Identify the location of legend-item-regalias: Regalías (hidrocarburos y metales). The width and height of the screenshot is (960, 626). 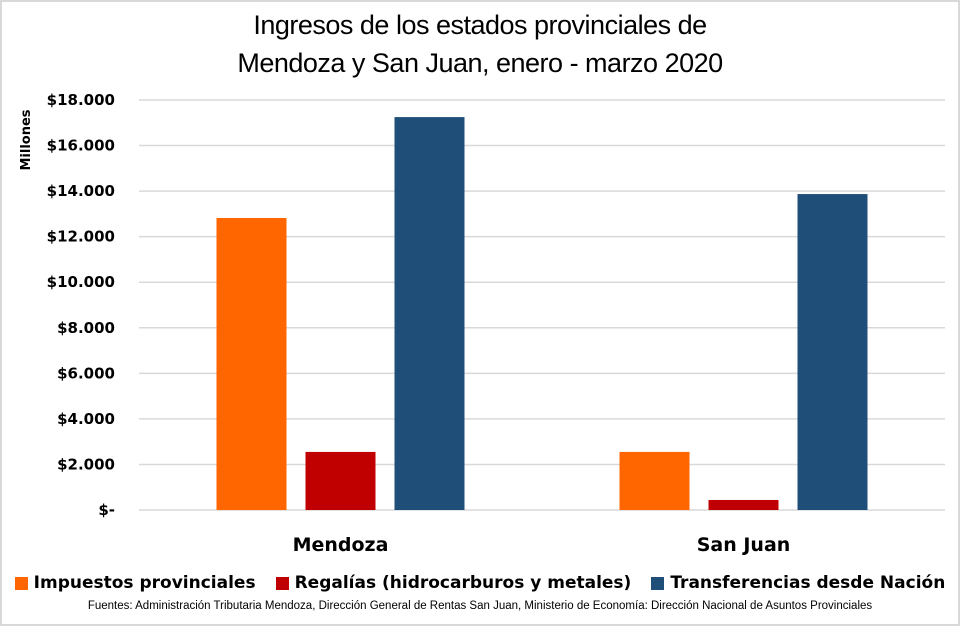
(453, 583).